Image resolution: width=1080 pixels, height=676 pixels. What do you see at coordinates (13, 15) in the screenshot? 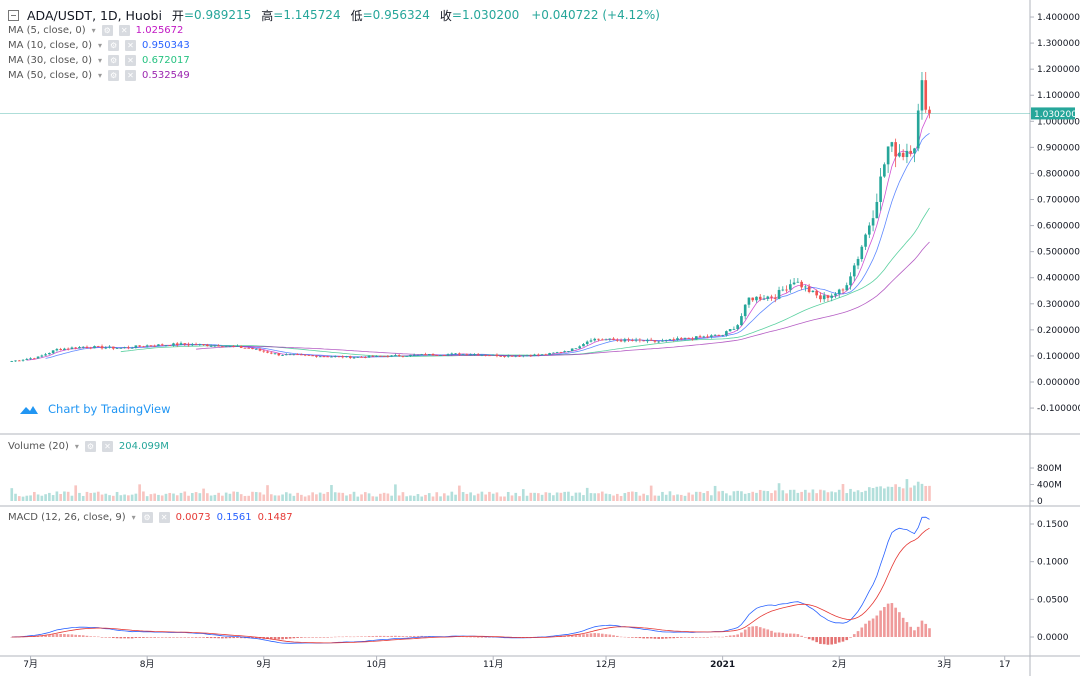
I see `collapse-icon` at bounding box center [13, 15].